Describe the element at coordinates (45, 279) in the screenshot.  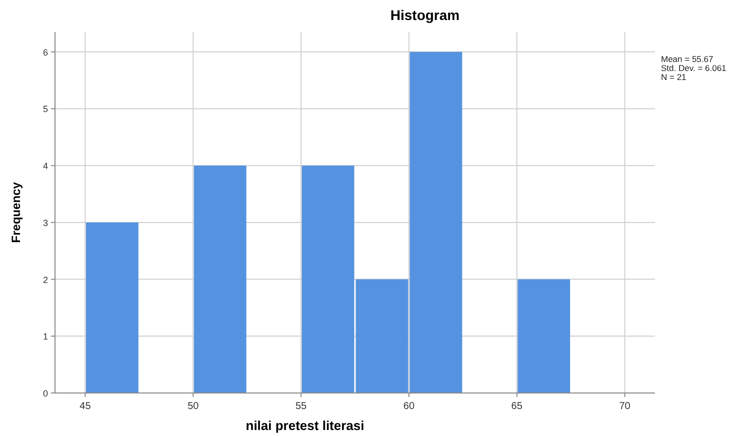
I see `y-tick-label: 2` at that location.